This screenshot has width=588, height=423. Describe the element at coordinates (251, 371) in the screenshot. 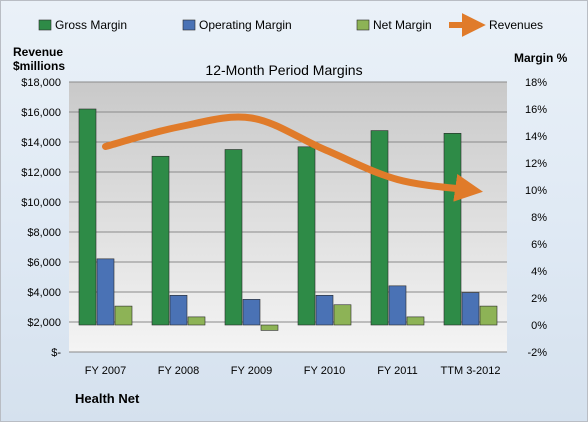

I see `category-label: FY 2009` at that location.